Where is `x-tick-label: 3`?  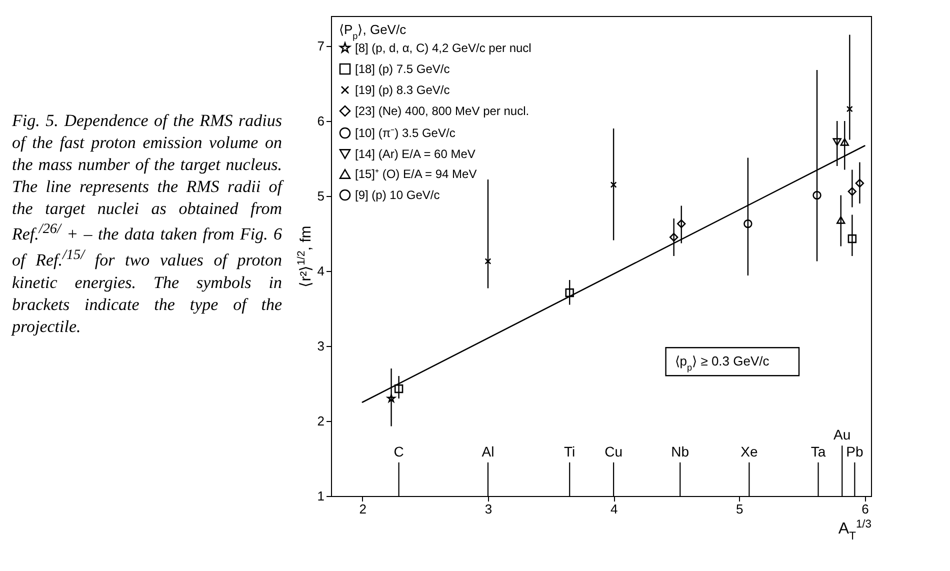
x-tick-label: 3 is located at coordinates (488, 509).